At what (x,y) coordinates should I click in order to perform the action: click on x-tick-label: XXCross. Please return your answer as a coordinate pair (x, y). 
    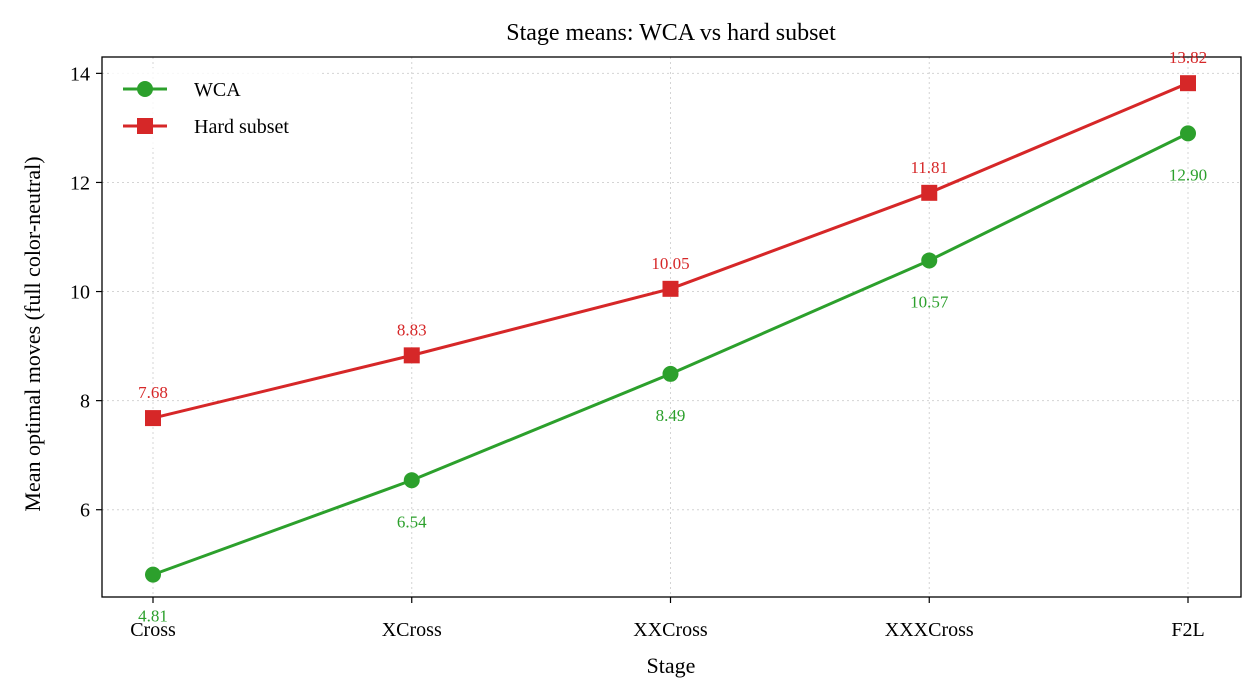
    Looking at the image, I should click on (670, 630).